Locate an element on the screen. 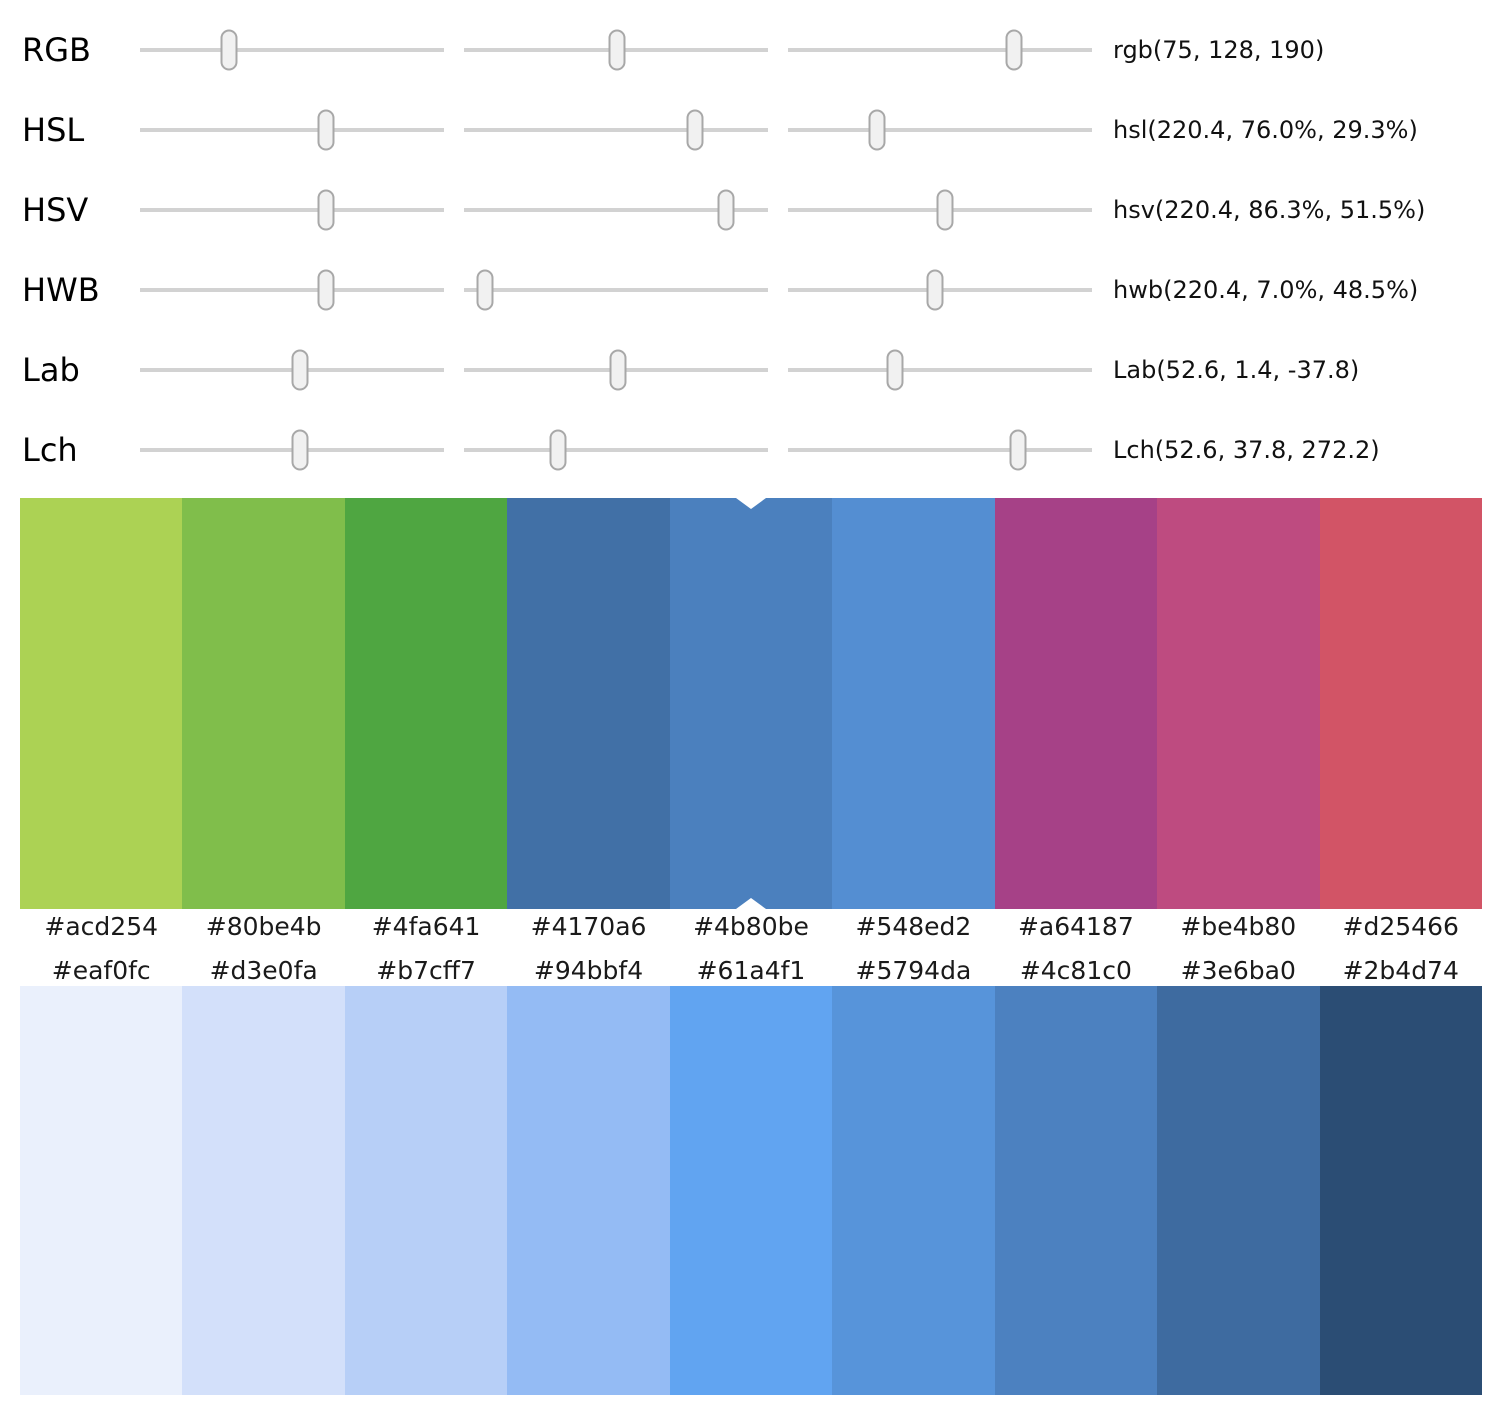 Image resolution: width=1501 pixels, height=1415 pixels. colorspace-label: HSV is located at coordinates (55, 210).